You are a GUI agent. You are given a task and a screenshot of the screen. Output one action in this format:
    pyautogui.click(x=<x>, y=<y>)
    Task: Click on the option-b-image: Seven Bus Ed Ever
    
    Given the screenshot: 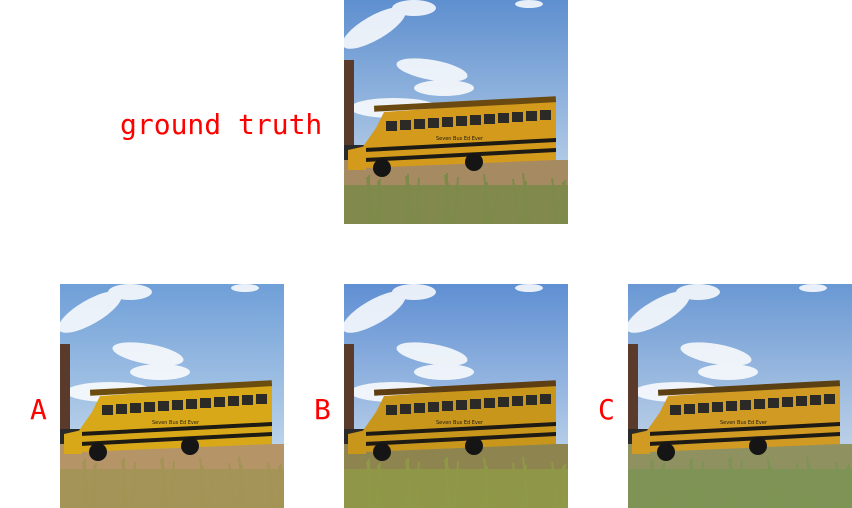 What is the action you would take?
    pyautogui.click(x=456, y=396)
    